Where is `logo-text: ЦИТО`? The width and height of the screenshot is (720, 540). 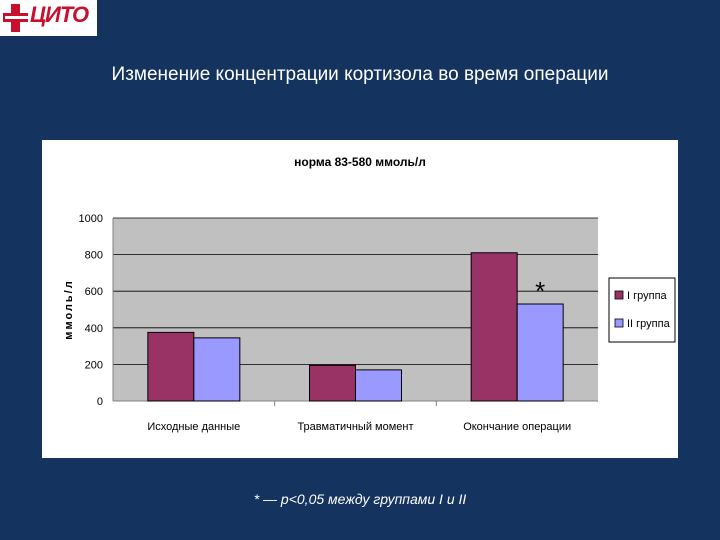
logo-text: ЦИТО is located at coordinates (59, 14).